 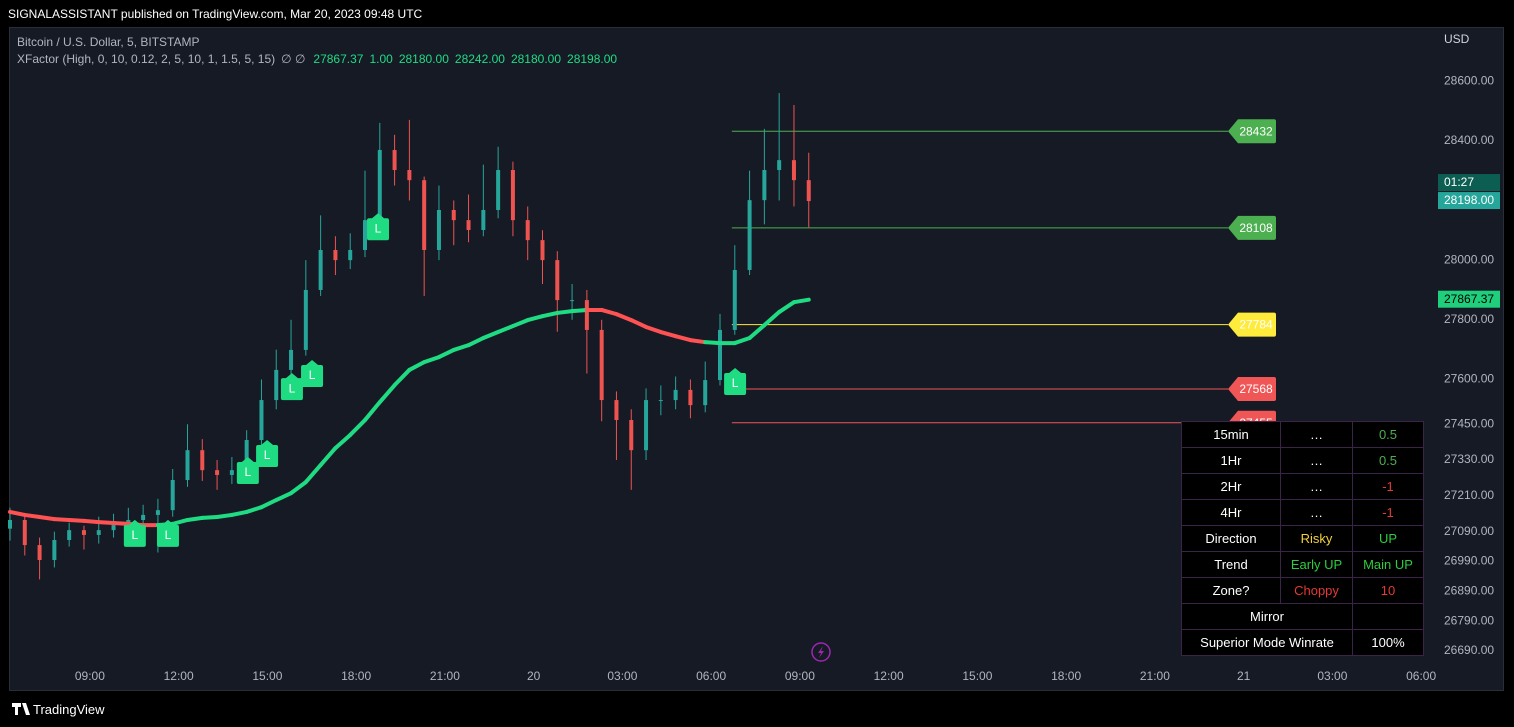 What do you see at coordinates (1469, 650) in the screenshot?
I see `y-tick-label: 26690.00` at bounding box center [1469, 650].